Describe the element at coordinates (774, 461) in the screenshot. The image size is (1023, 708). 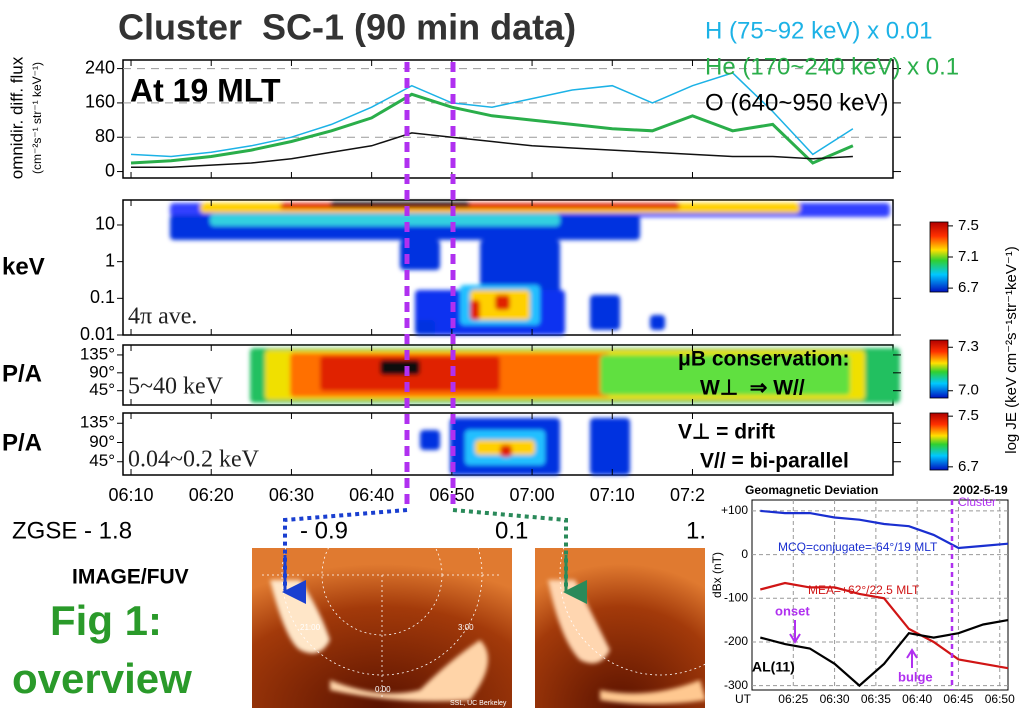
I see `annotation-note: V// = bi-parallel` at that location.